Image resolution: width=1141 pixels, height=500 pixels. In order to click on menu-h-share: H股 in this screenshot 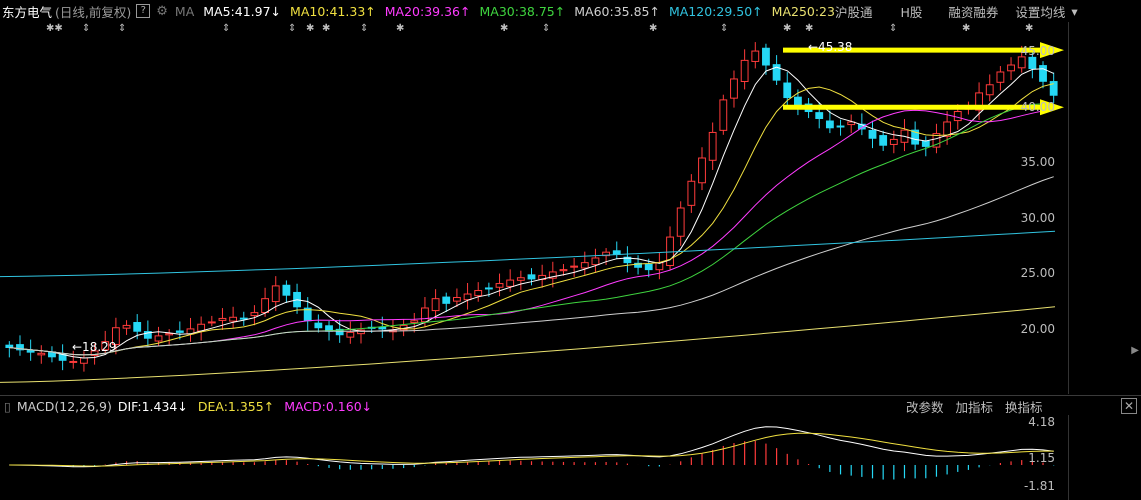, I will do `click(911, 12)`.